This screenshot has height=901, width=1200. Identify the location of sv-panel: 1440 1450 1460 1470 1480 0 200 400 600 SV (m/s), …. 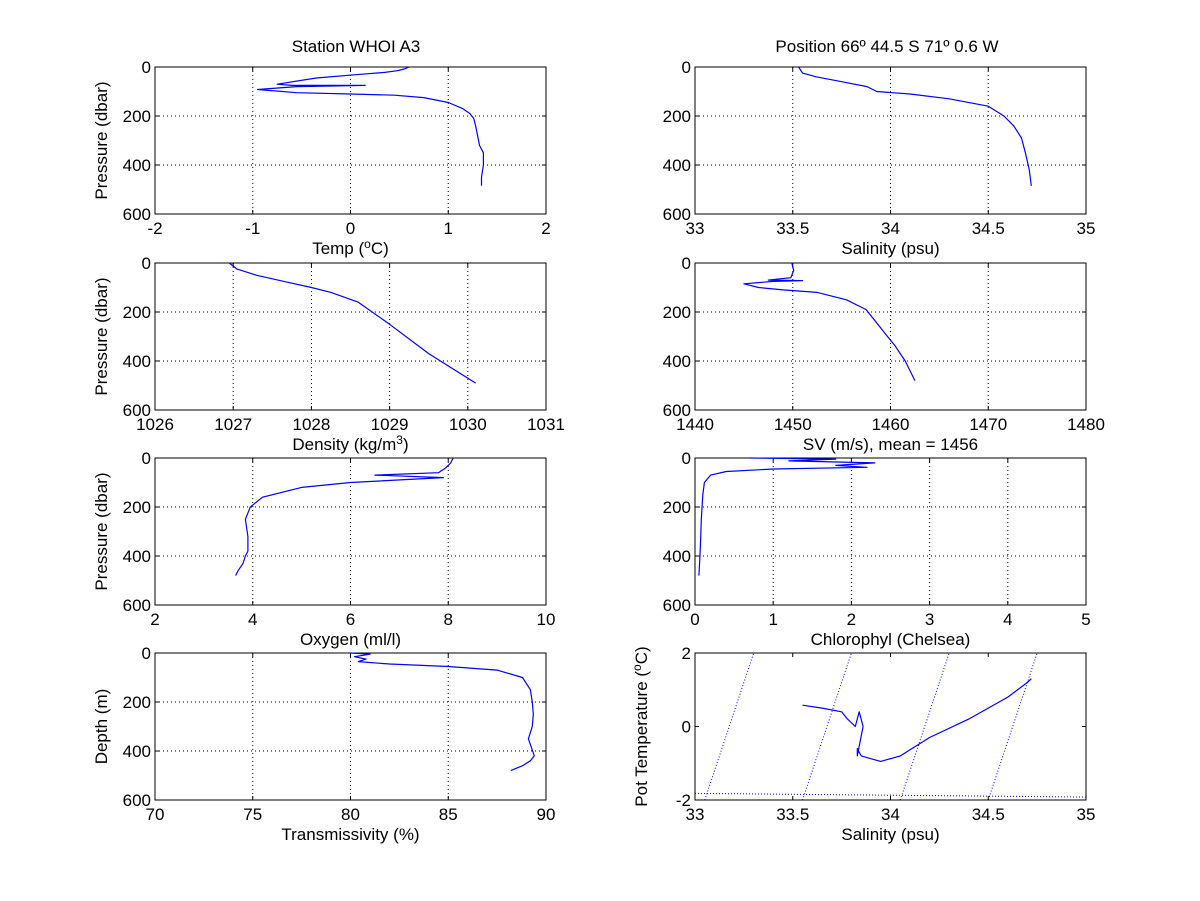
(884, 354).